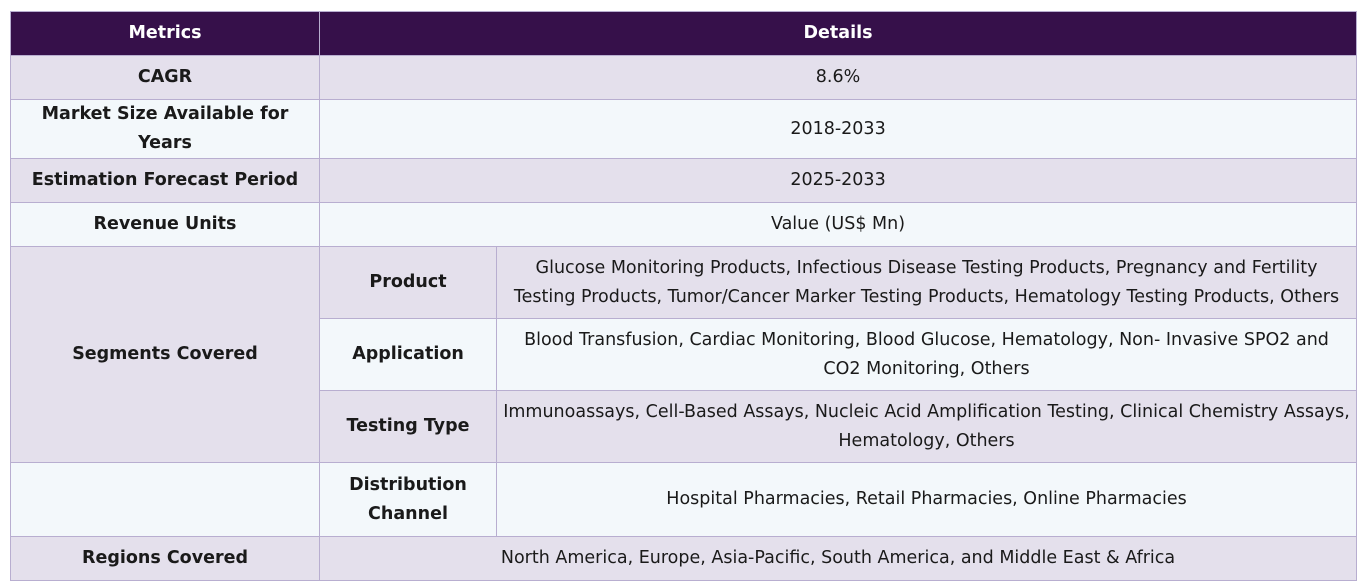 The image size is (1366, 581). What do you see at coordinates (165, 224) in the screenshot?
I see `metric-revenue-units: Revenue Units` at bounding box center [165, 224].